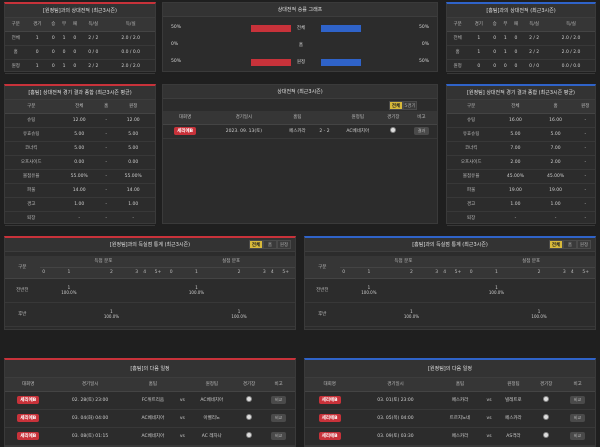 The height and width of the screenshot is (447, 600). I want to click on away-team: 페스카라, so click(513, 418).